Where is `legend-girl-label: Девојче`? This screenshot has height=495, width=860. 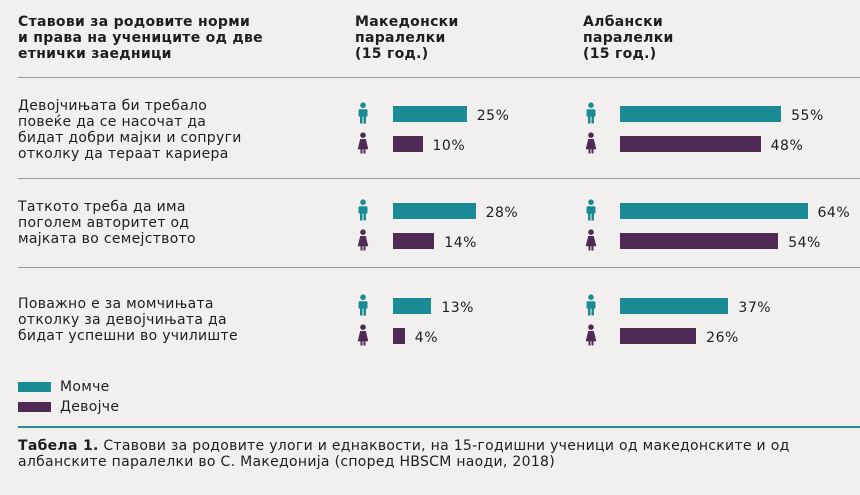 legend-girl-label: Девојче is located at coordinates (90, 407).